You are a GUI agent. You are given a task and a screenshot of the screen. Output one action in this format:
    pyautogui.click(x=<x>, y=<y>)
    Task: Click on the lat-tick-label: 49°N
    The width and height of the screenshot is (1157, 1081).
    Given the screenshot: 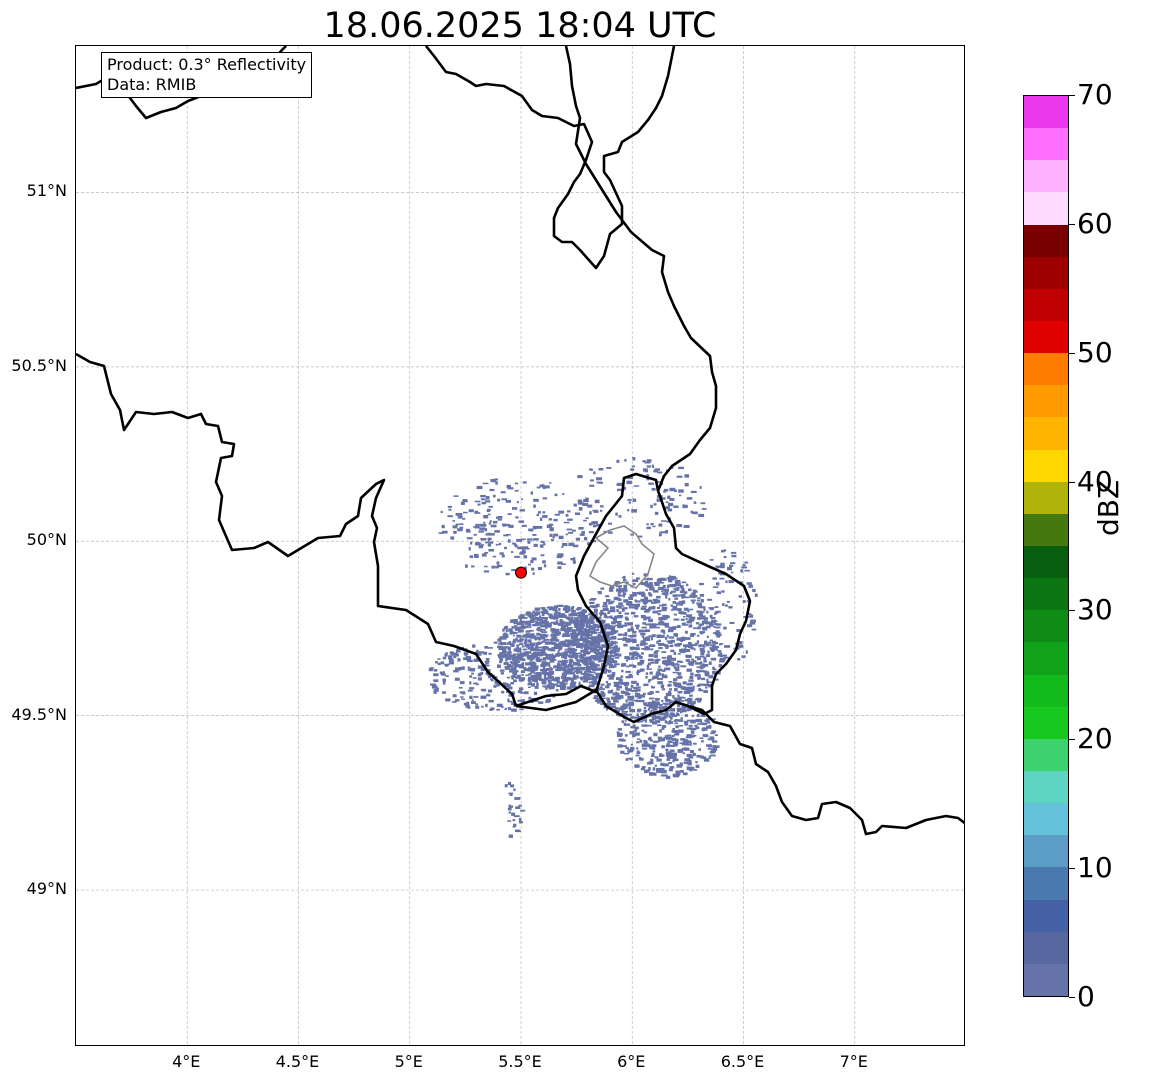 What is the action you would take?
    pyautogui.click(x=46, y=889)
    